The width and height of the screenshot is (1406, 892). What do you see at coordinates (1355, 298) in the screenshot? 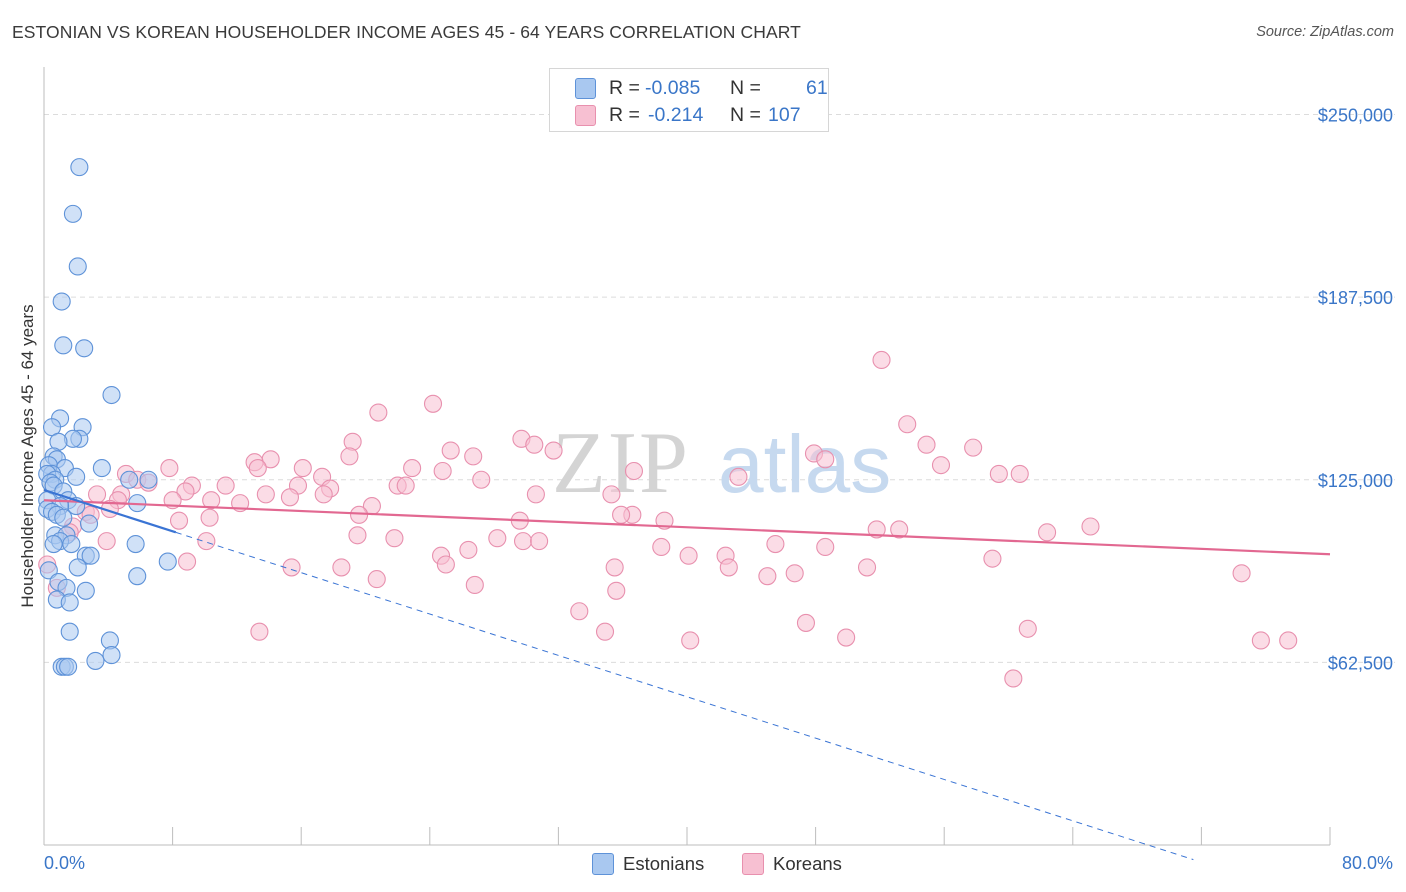
I see `y-tick-label: $187,500` at bounding box center [1355, 298].